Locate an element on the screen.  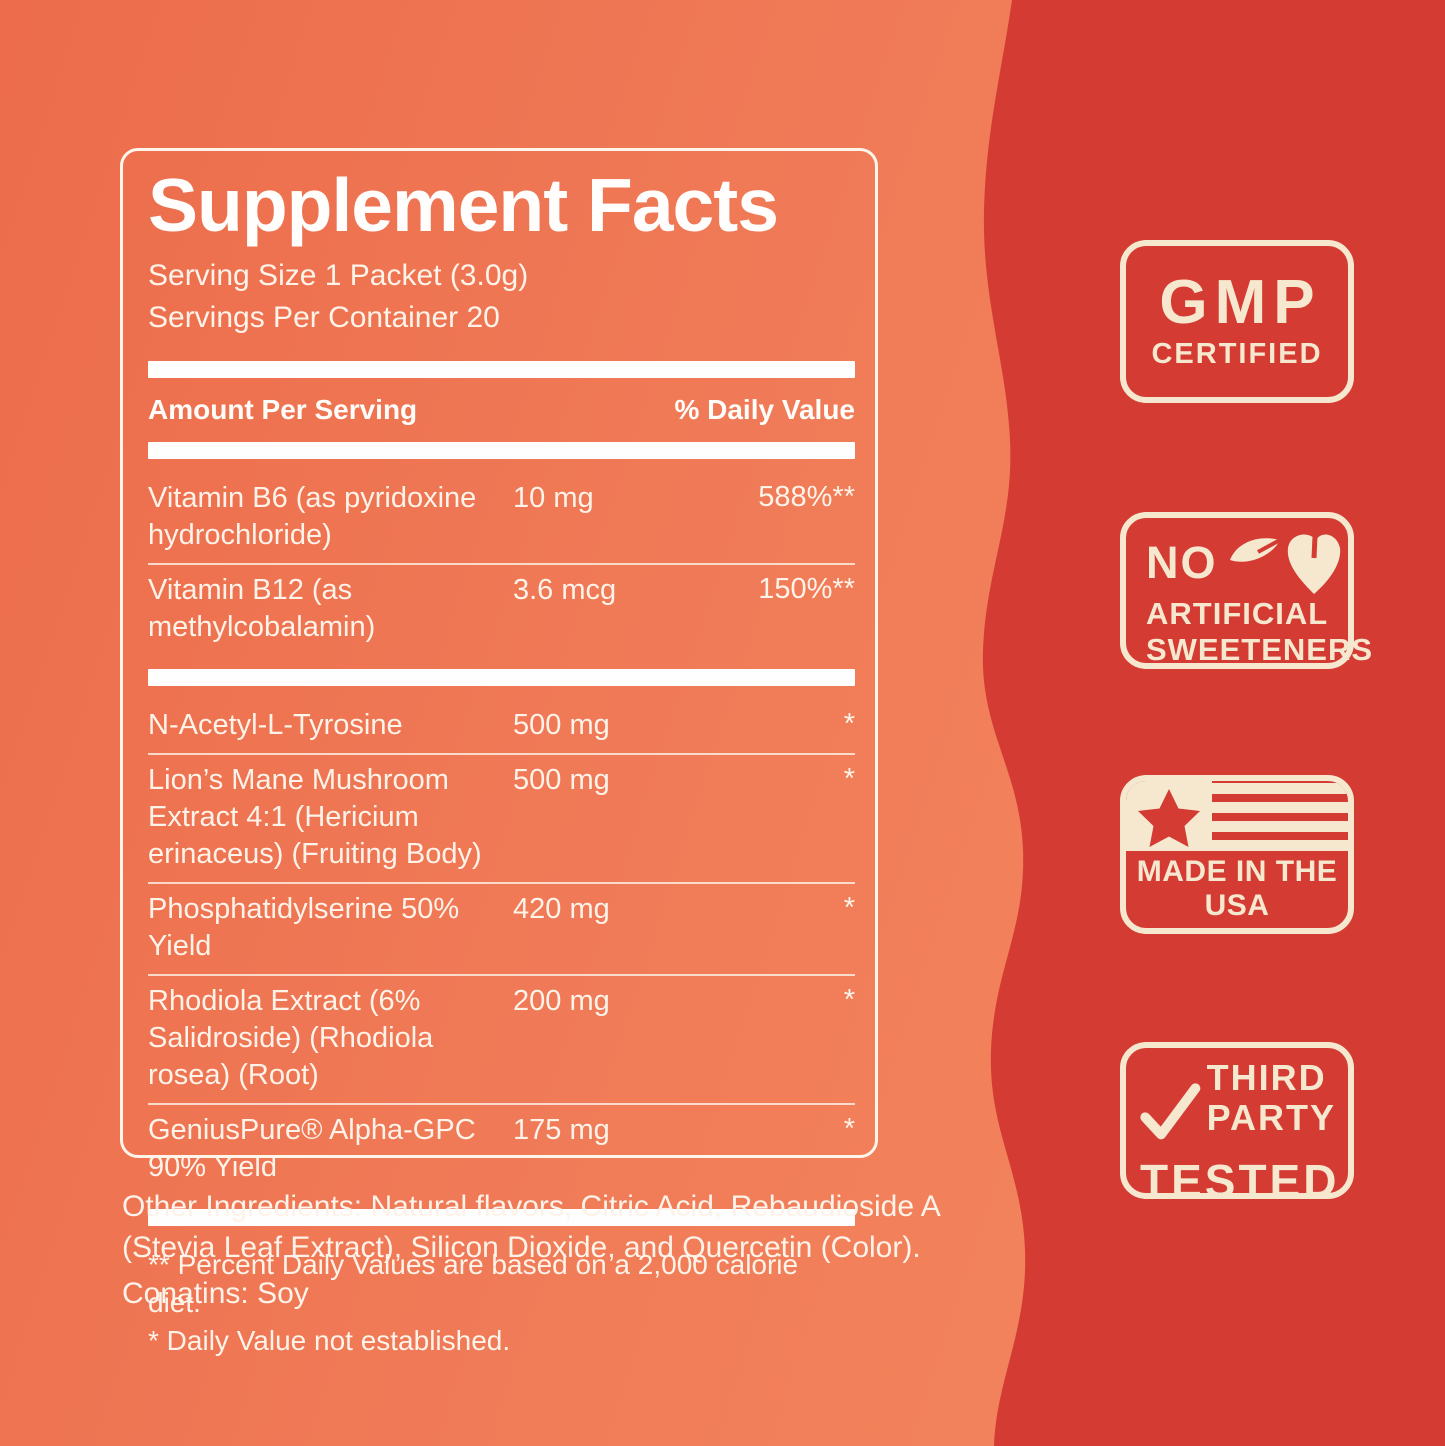
contains-statement: Conatins: Soy is located at coordinates (215, 1293).